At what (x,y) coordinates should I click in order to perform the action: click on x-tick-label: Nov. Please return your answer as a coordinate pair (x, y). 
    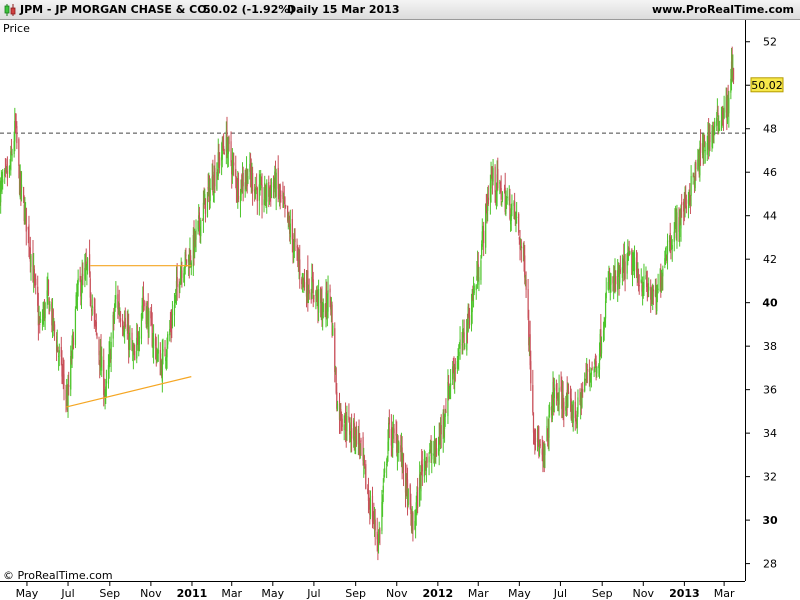
    Looking at the image, I should click on (151, 593).